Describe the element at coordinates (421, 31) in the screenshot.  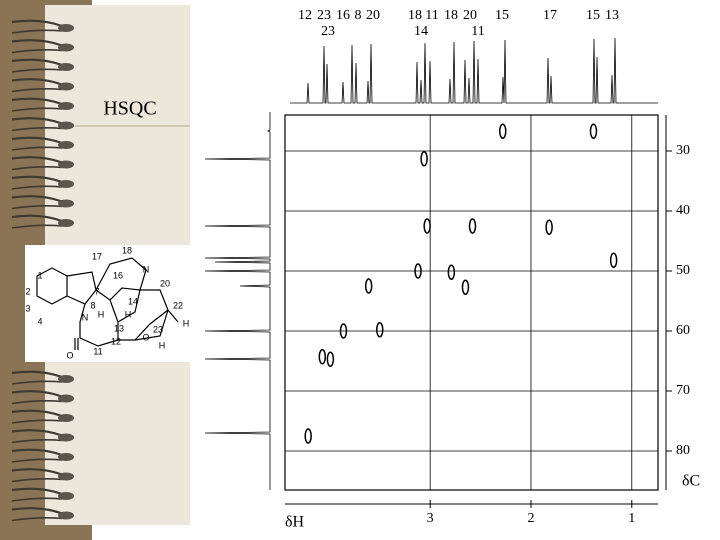
I see `peak-label: 14` at that location.